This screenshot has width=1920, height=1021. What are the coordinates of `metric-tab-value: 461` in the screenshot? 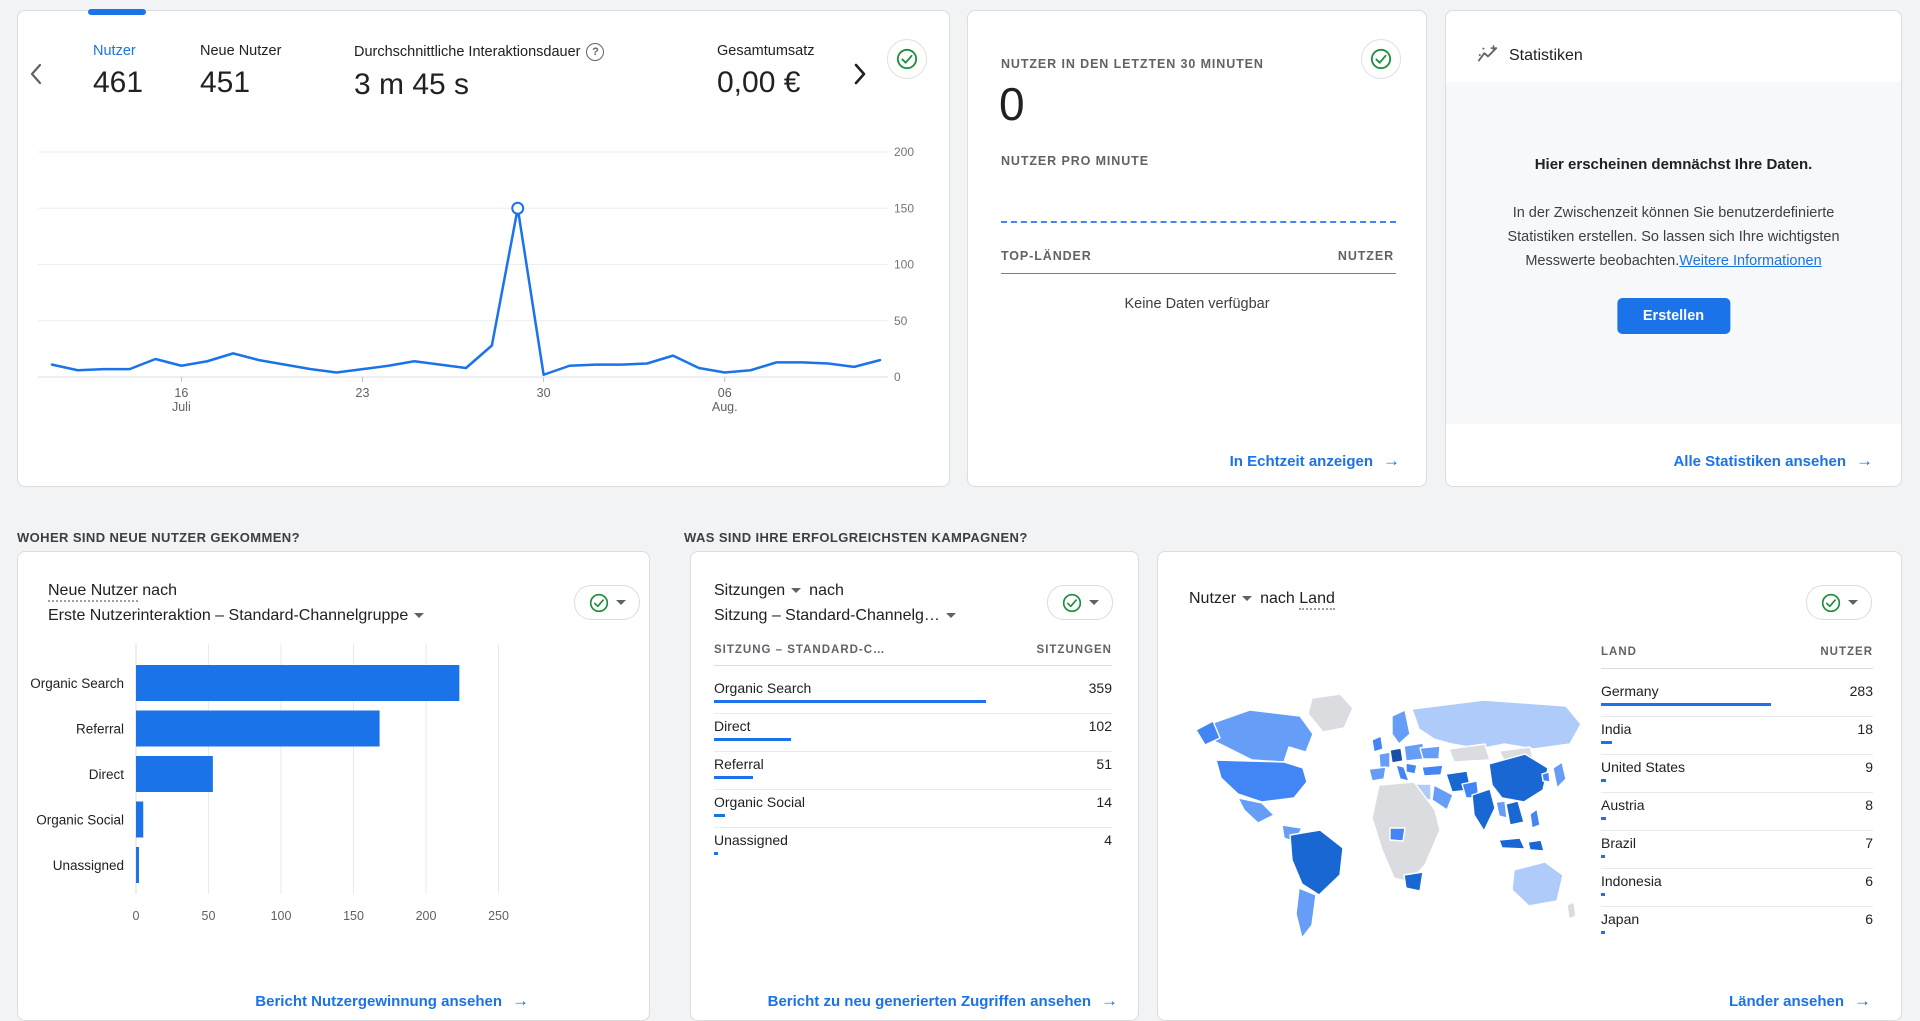 It's located at (118, 82).